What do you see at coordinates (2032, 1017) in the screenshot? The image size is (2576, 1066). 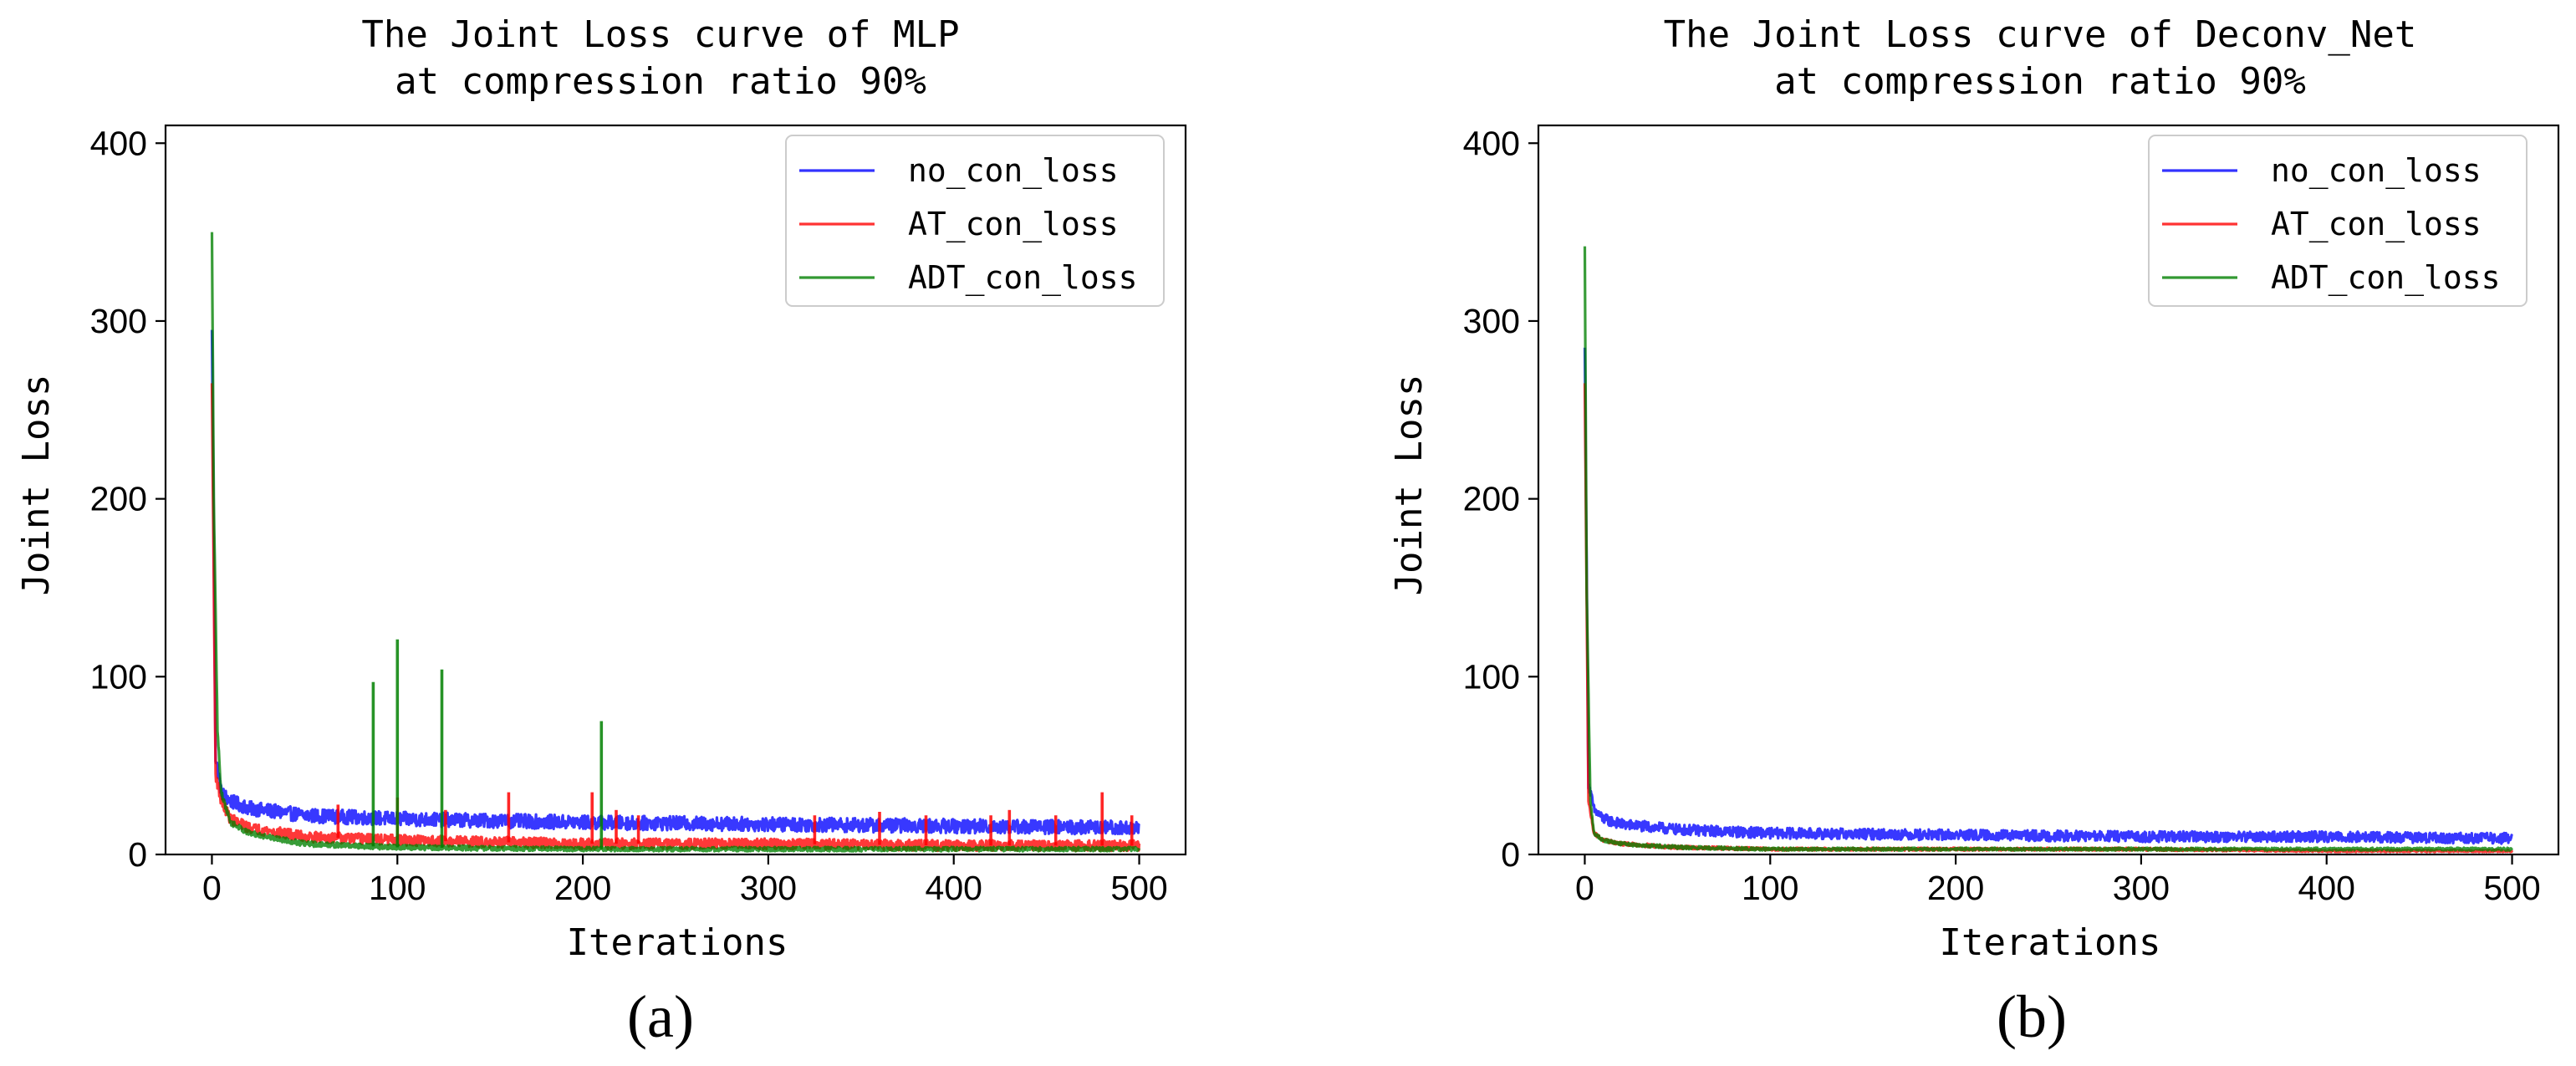 I see `panel-label: (b)` at bounding box center [2032, 1017].